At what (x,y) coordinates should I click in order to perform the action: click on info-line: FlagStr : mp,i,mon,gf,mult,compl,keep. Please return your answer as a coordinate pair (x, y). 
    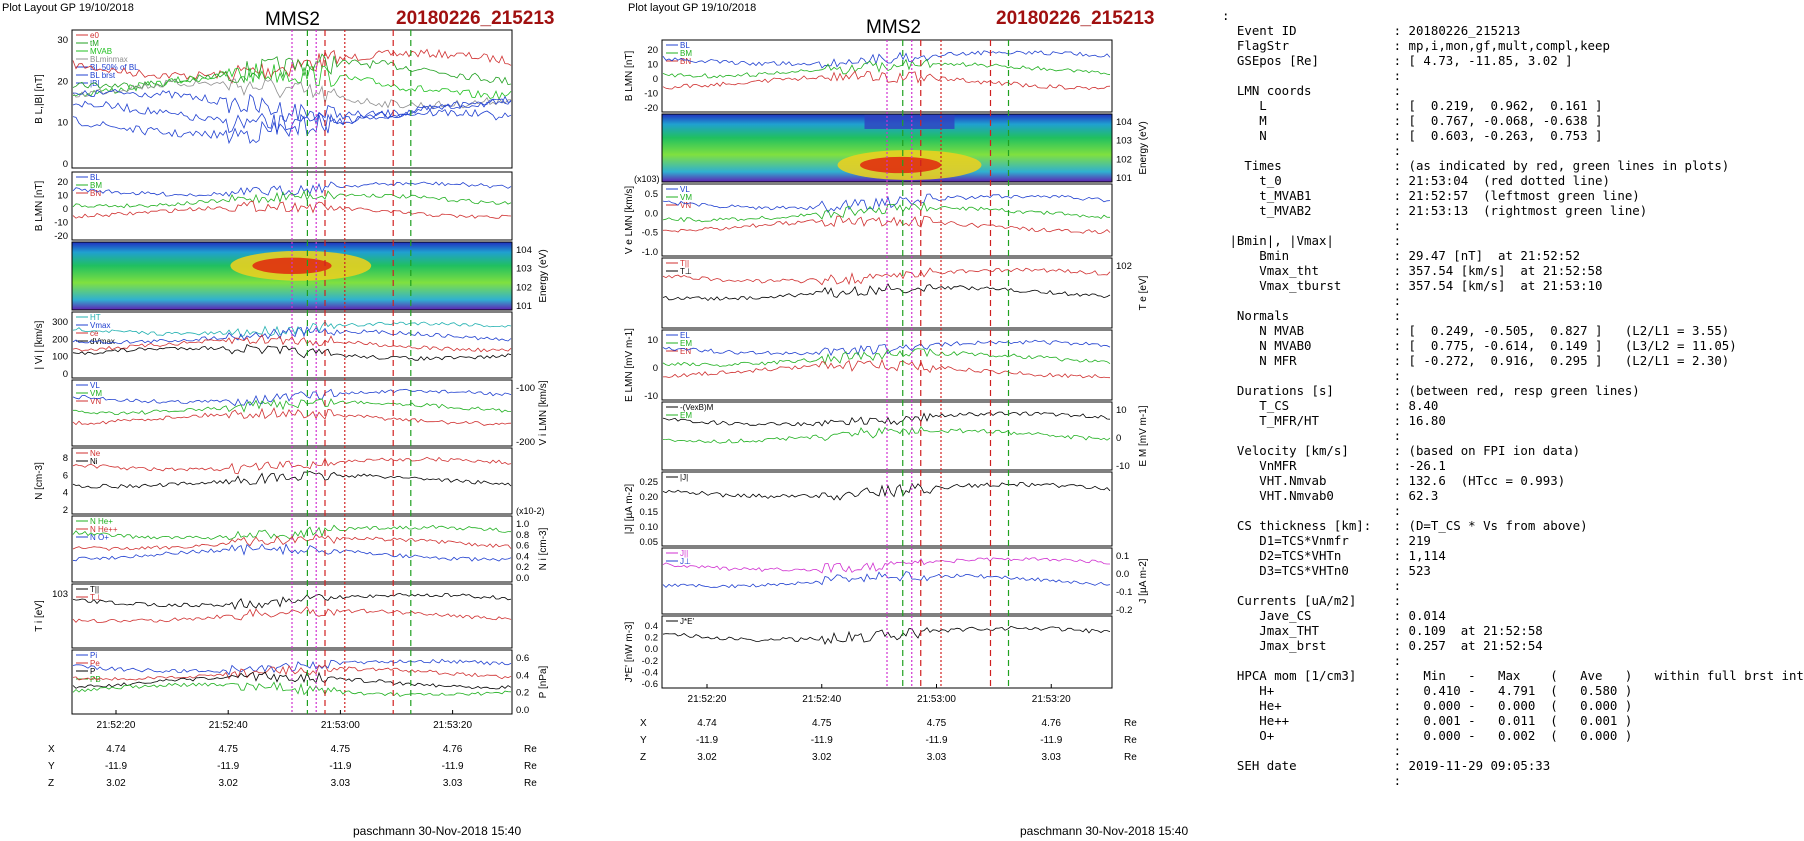
    Looking at the image, I should click on (1416, 45).